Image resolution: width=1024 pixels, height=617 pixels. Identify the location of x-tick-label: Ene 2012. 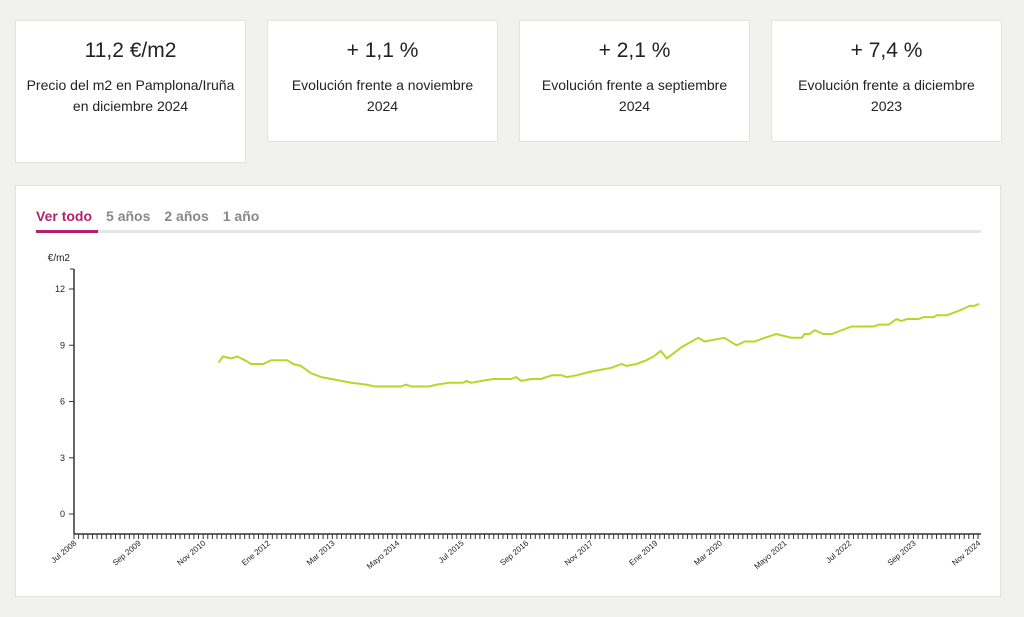
(256, 552).